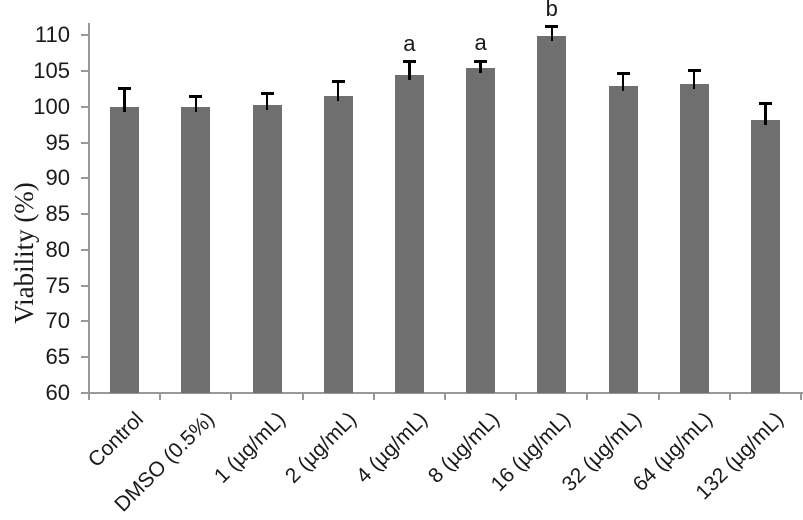  Describe the element at coordinates (52, 35) in the screenshot. I see `y-tick-label: 110` at that location.